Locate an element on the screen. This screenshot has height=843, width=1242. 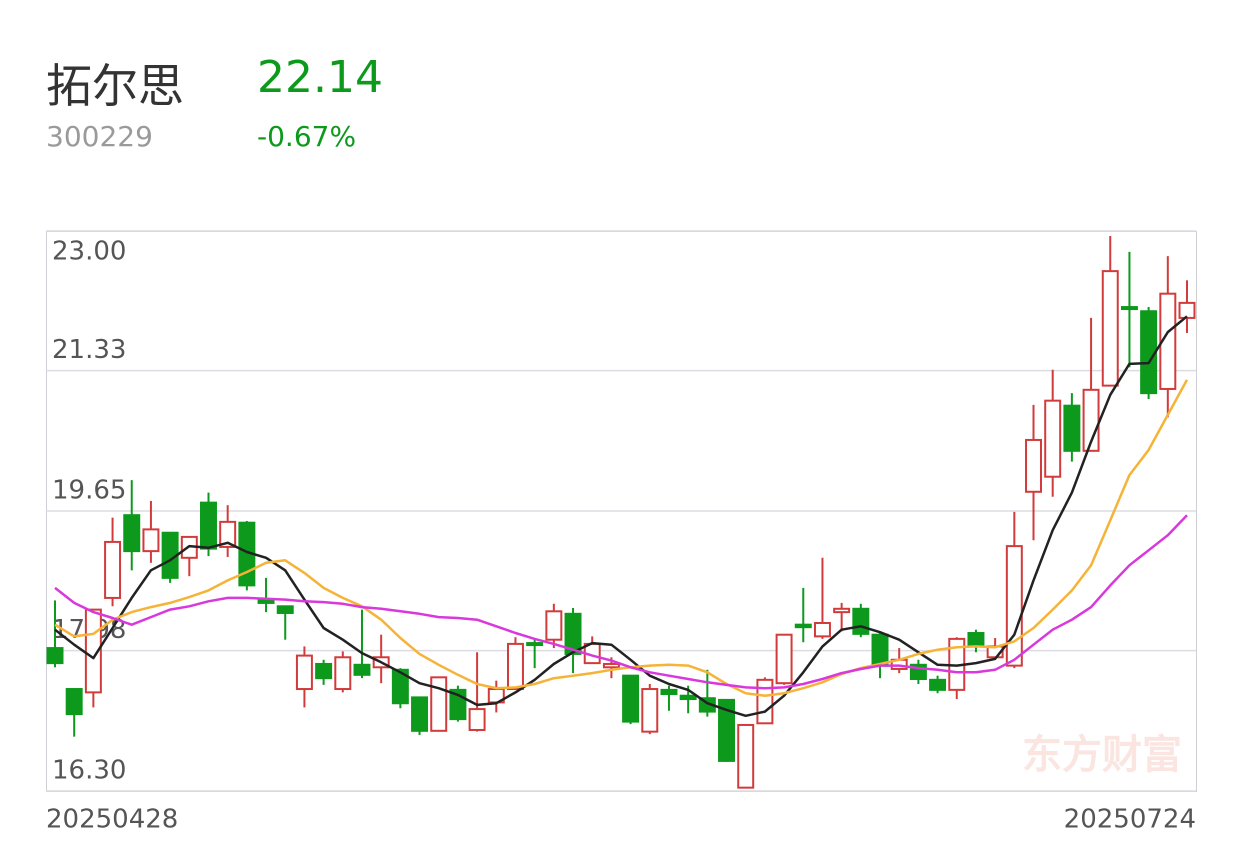
y-tick-label: 21.33 is located at coordinates (89, 350).